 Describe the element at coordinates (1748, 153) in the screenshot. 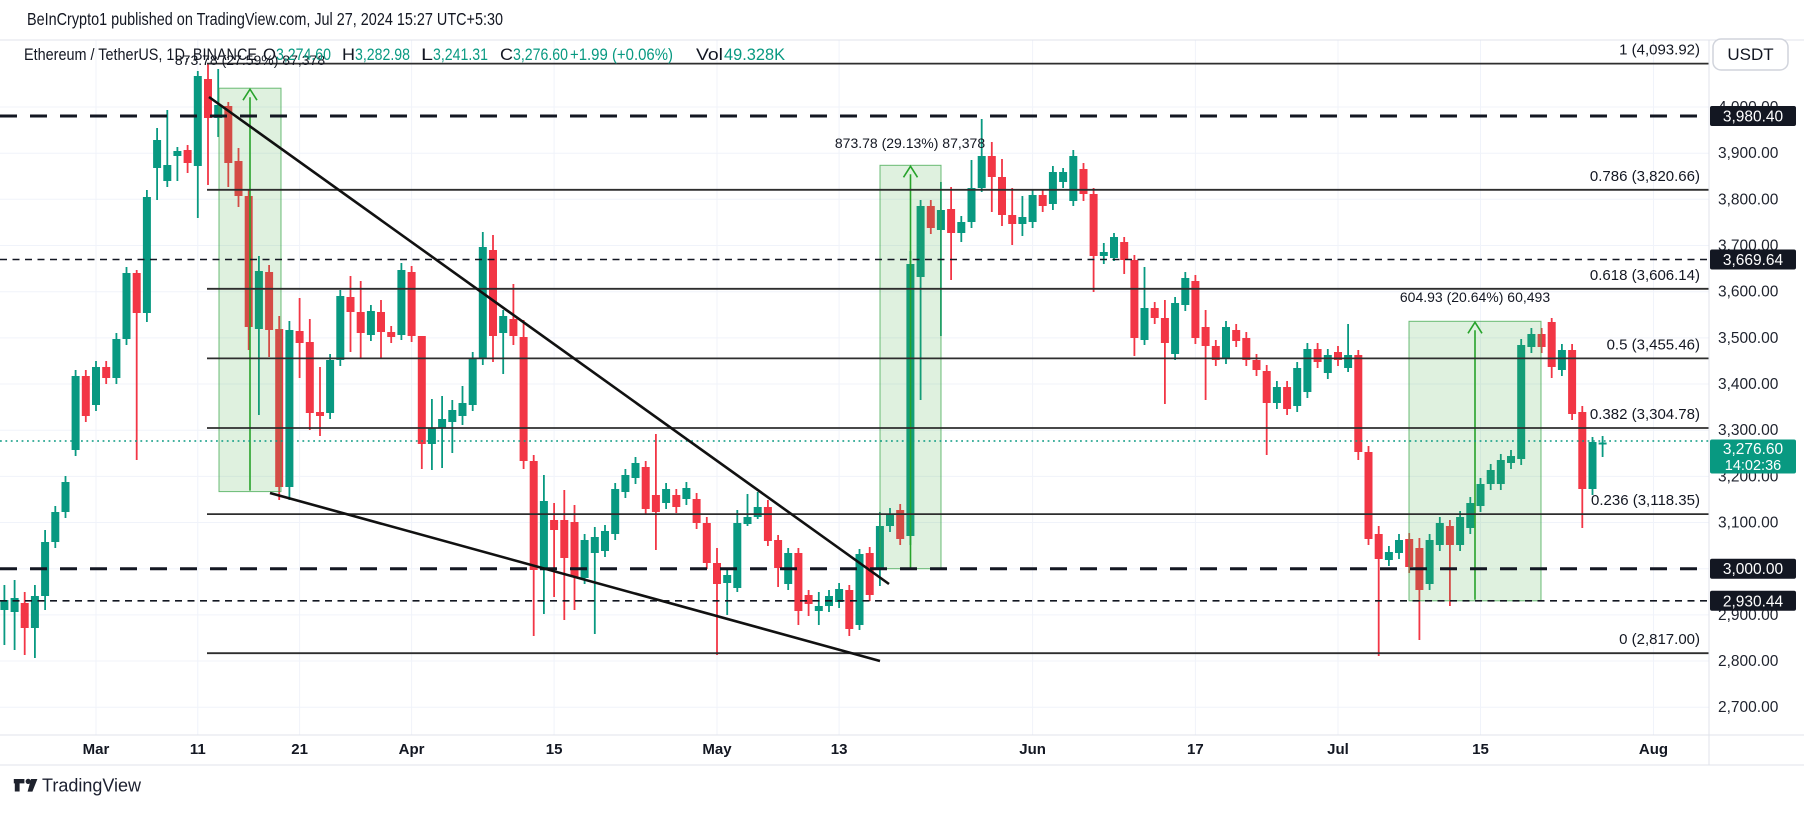

I see `svg-text: 3,900.00` at that location.